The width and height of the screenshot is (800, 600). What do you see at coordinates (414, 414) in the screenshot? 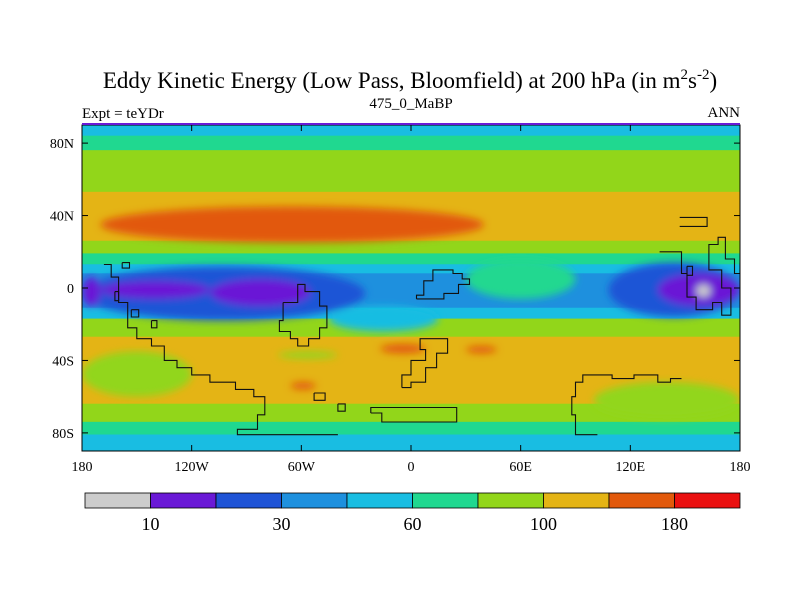
I see `outline-south-shelf` at bounding box center [414, 414].